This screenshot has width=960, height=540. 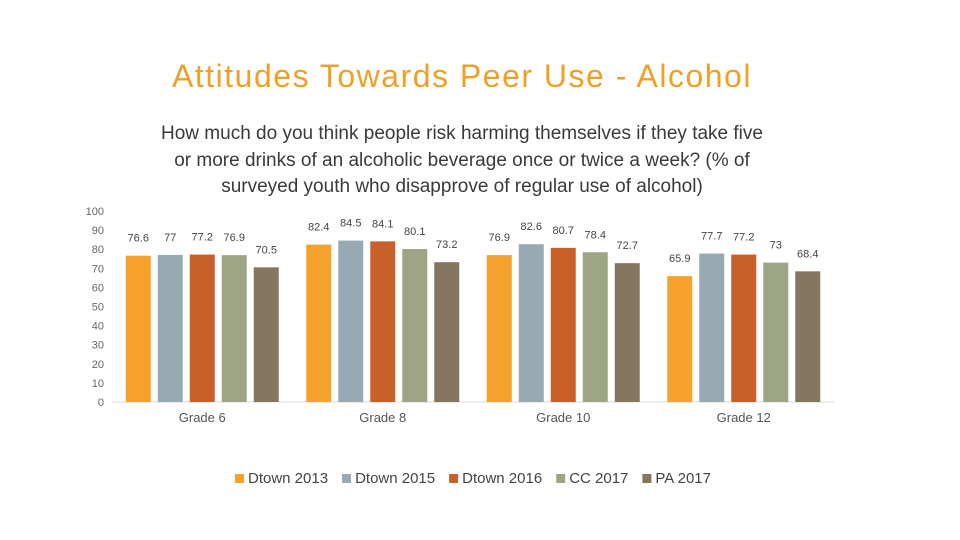 I want to click on x-tick-label: Grade 12, so click(x=744, y=417).